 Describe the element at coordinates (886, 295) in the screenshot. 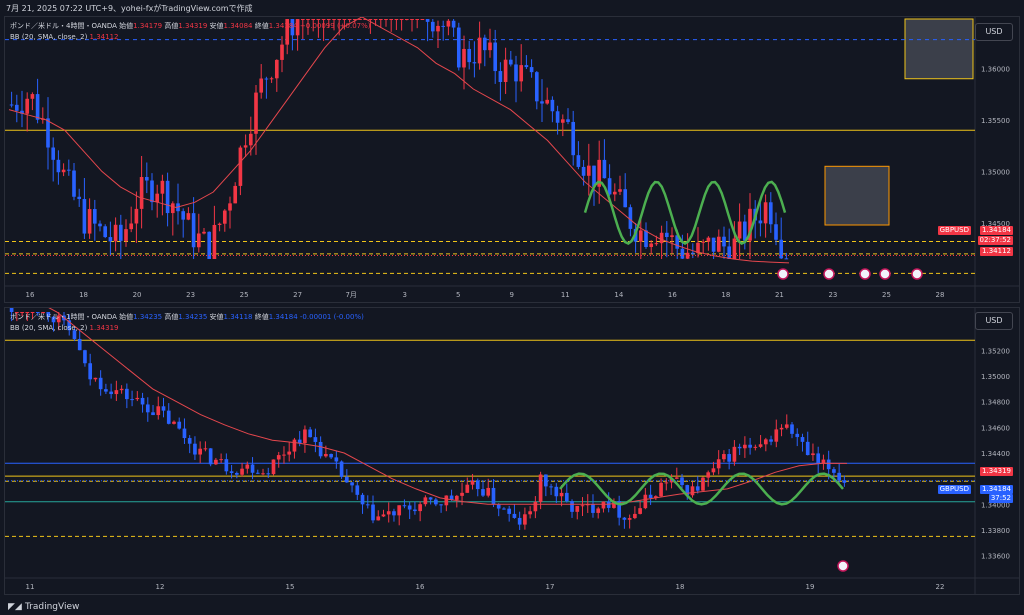

I see `time-tick-label: 25` at that location.